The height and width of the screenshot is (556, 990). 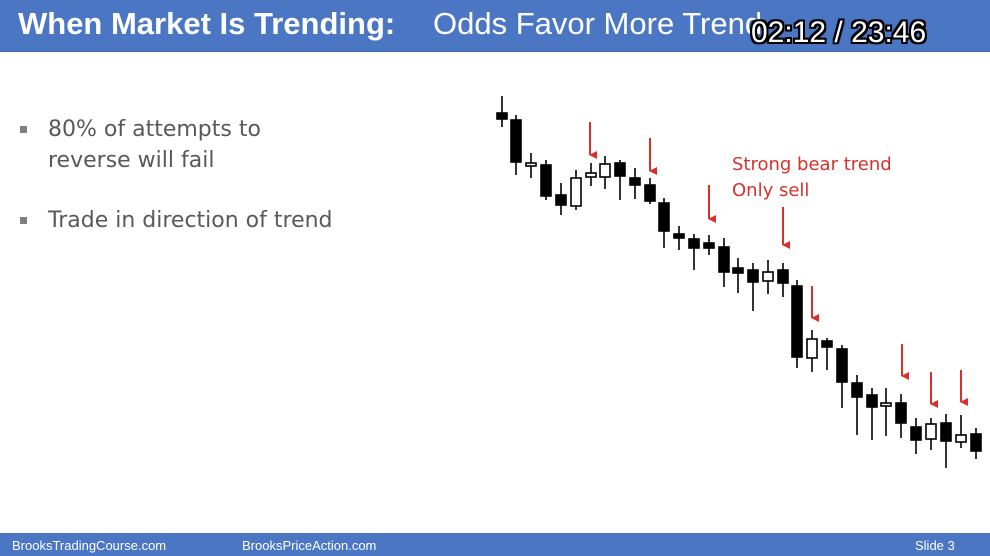 I want to click on slide-title-bold: When Market Is Trending:, so click(x=207, y=23).